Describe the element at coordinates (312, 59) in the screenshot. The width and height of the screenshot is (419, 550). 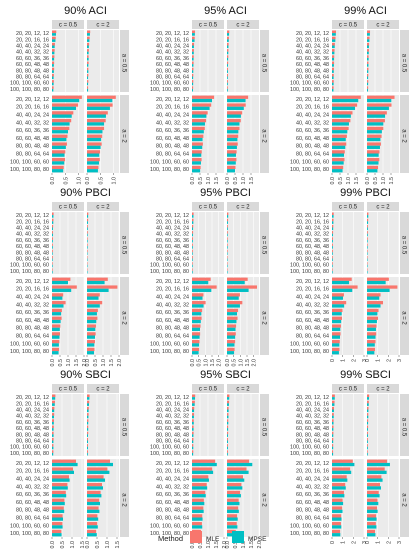
I see `category-label: 60, 60, 36, 36` at that location.